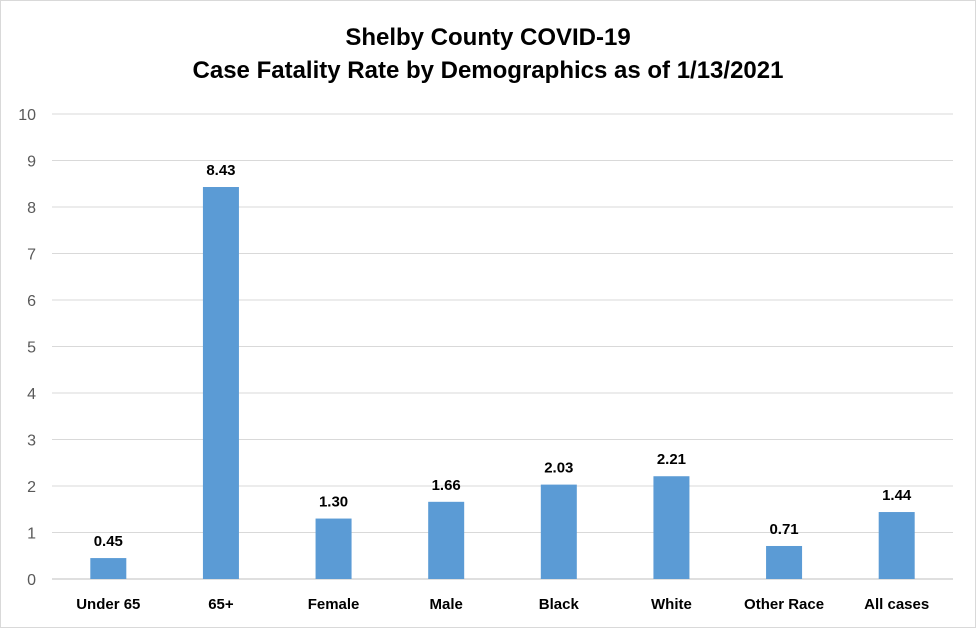  What do you see at coordinates (31, 208) in the screenshot?
I see `y-tick-label: 8` at bounding box center [31, 208].